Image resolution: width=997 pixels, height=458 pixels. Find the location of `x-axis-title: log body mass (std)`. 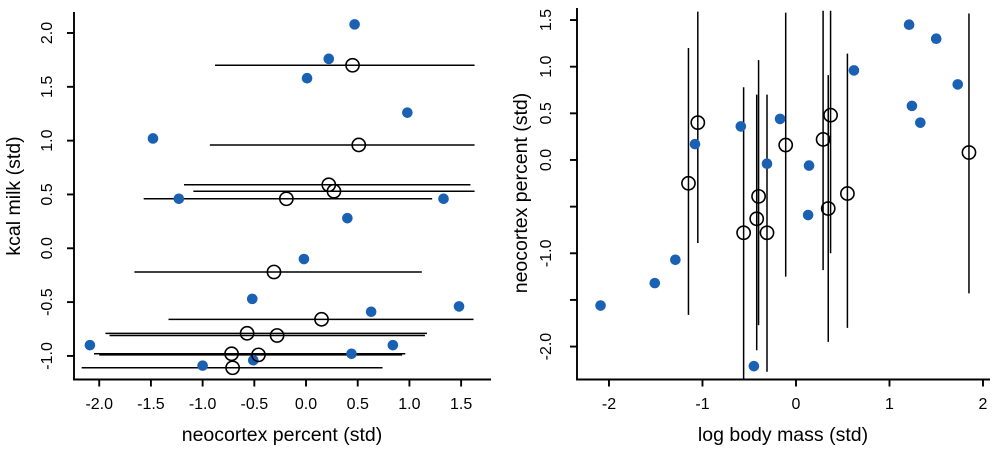

x-axis-title: log body mass (std) is located at coordinates (783, 435).